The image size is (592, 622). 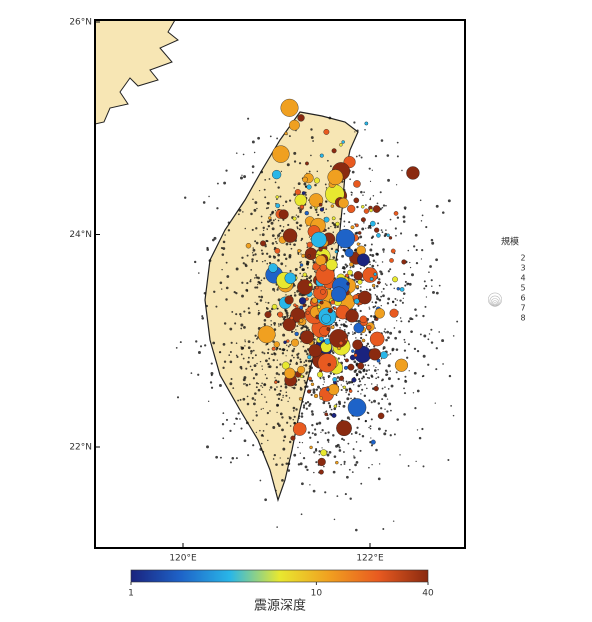 What do you see at coordinates (522, 268) in the screenshot?
I see `legend-label: 3` at bounding box center [522, 268].